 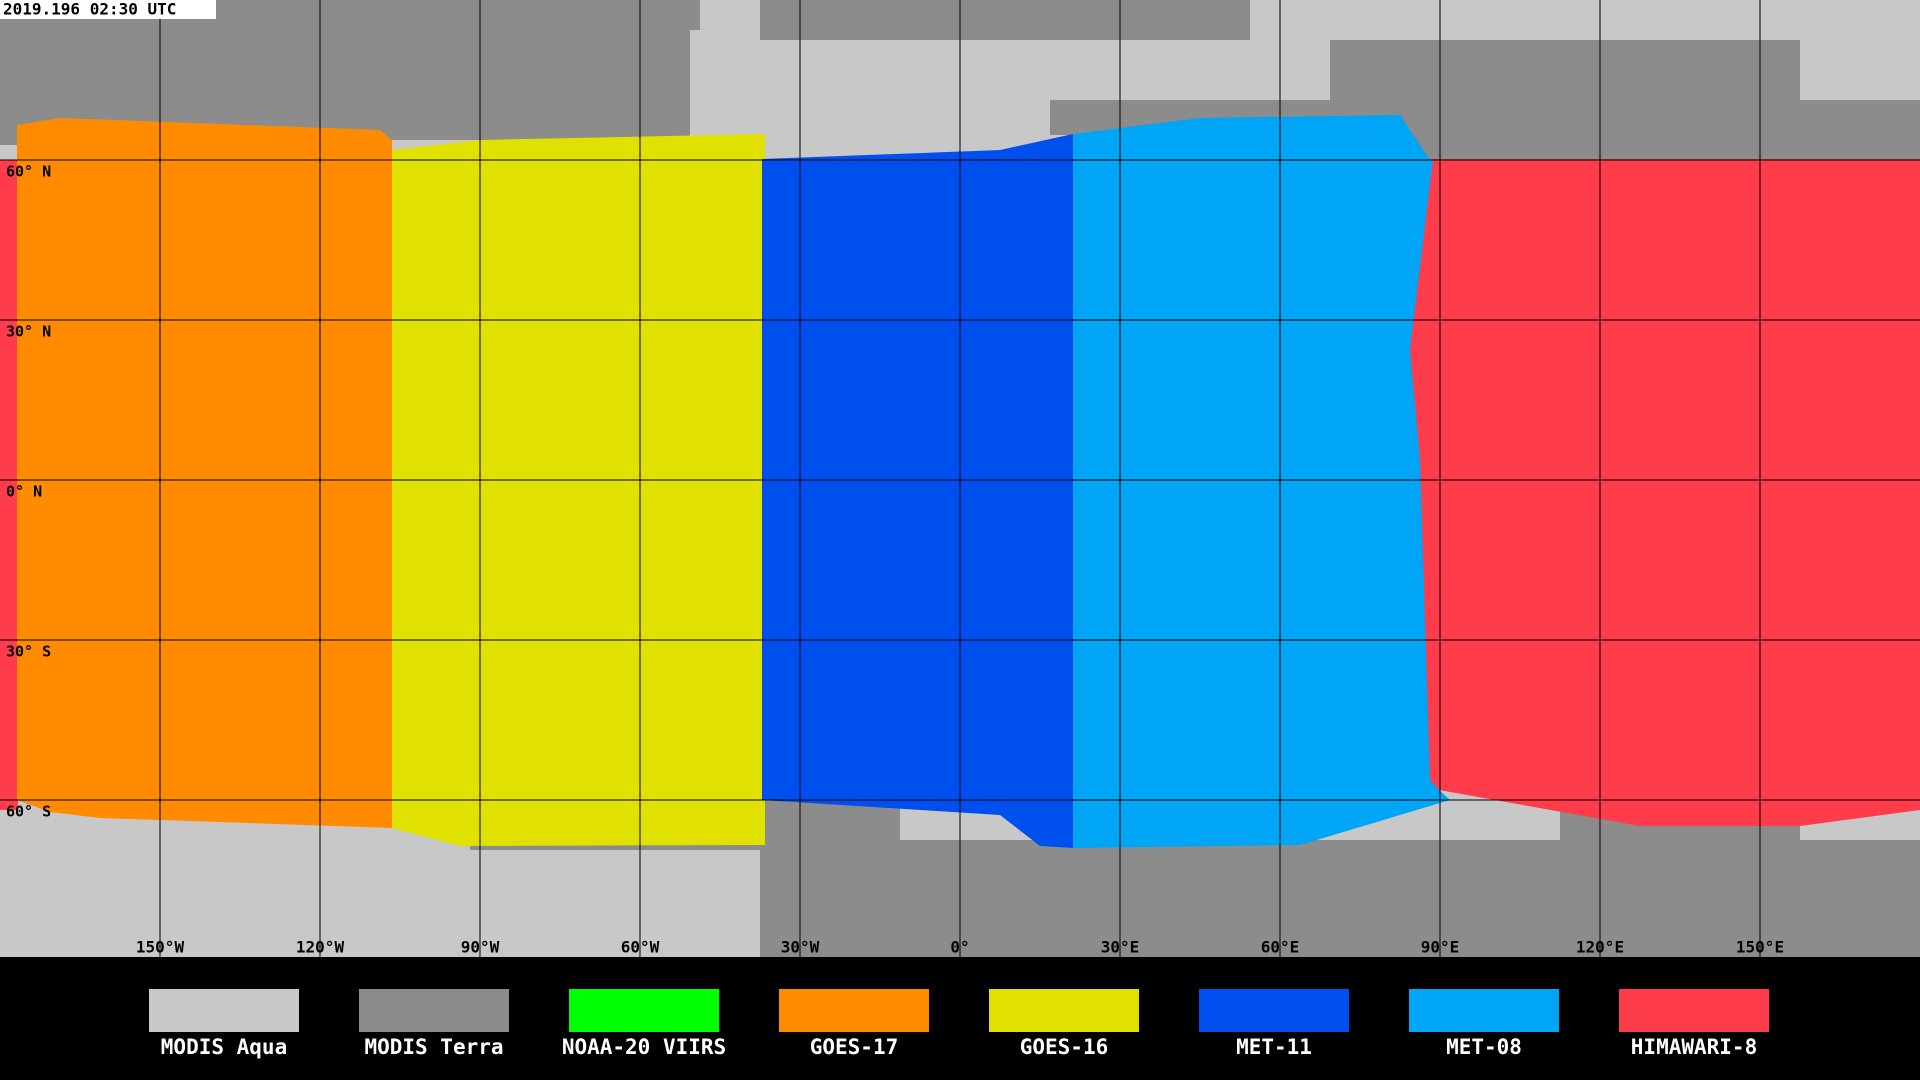 I want to click on legend-label: GOES-16, so click(x=1064, y=1047).